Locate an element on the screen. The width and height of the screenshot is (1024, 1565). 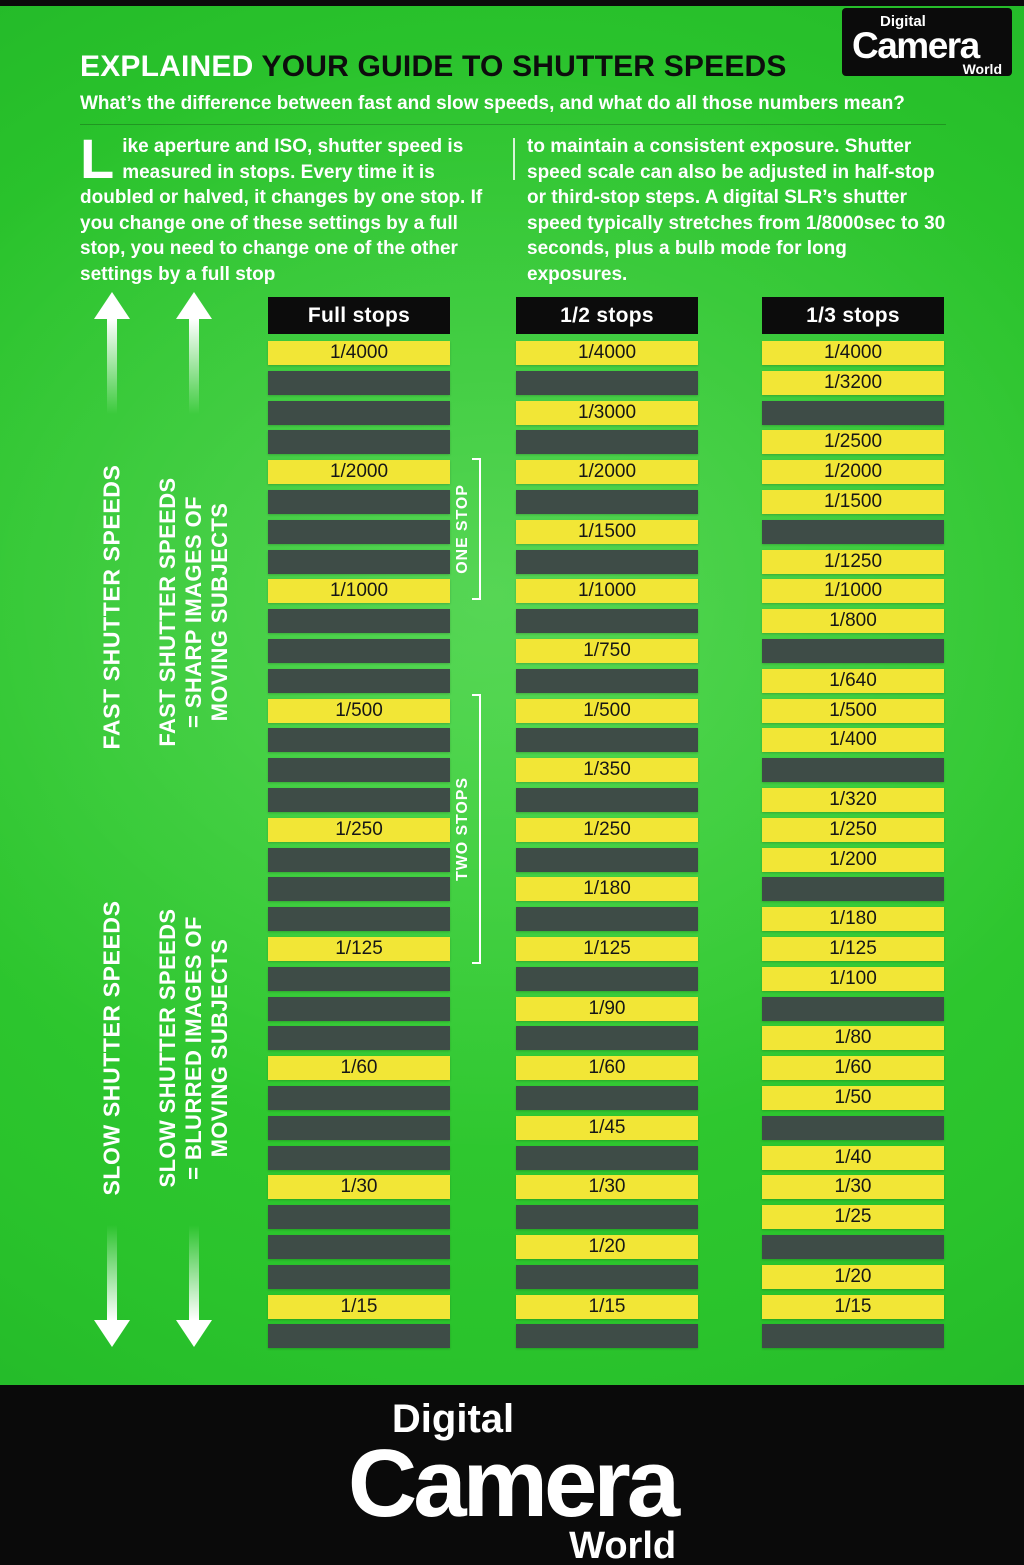
speed-value-row: 1/50 is located at coordinates (853, 1097).